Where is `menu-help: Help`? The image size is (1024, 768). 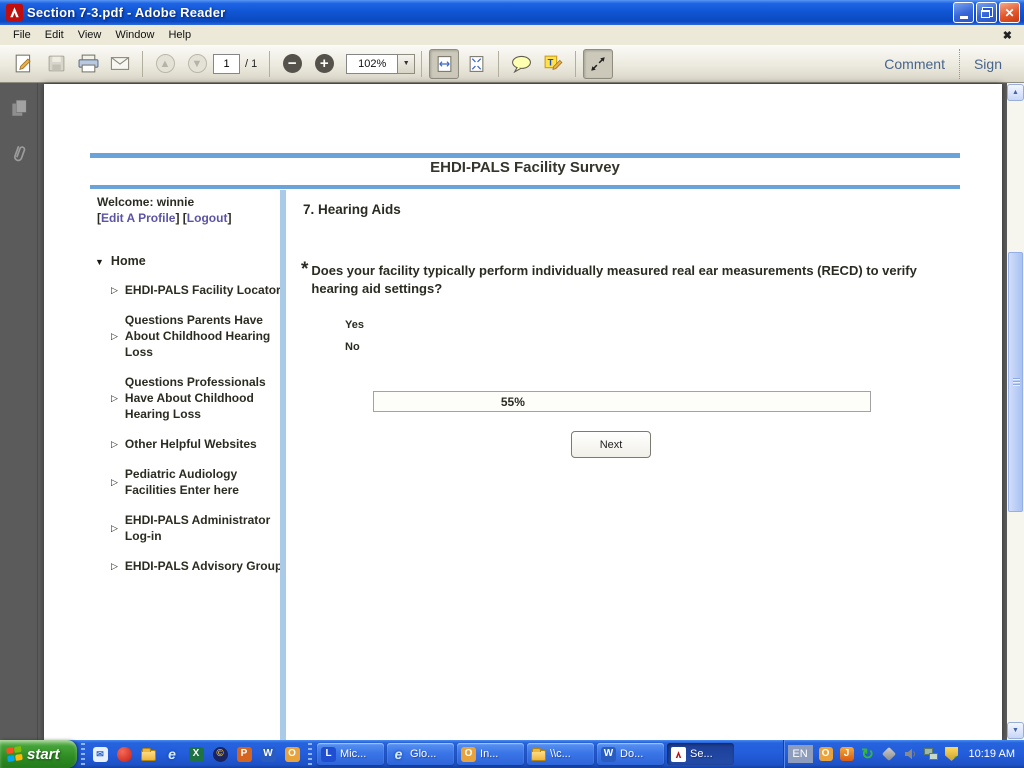 menu-help: Help is located at coordinates (180, 35).